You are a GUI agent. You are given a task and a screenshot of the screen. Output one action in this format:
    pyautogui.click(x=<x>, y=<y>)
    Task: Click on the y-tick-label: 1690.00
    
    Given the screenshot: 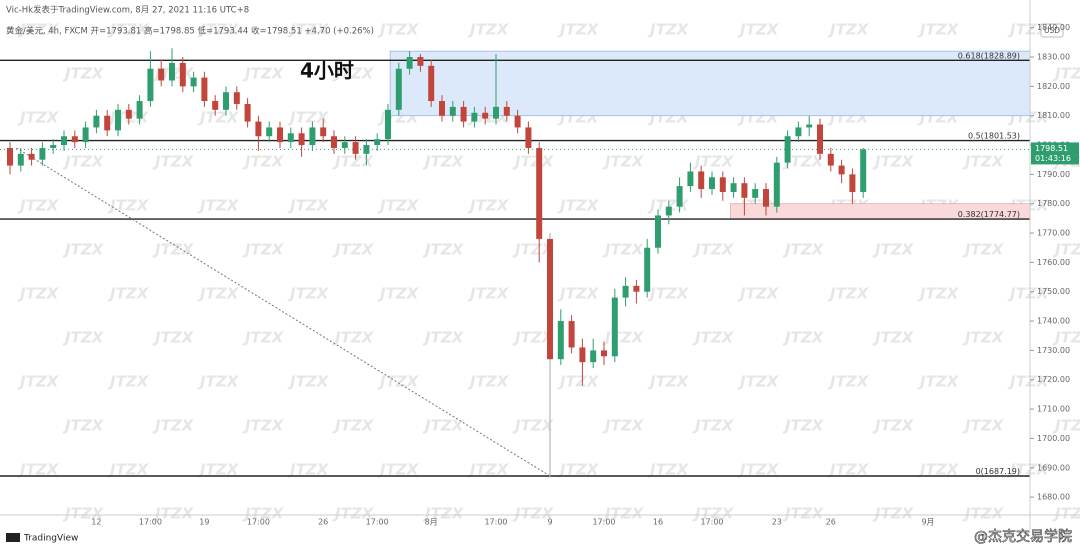 What is the action you would take?
    pyautogui.click(x=1053, y=467)
    